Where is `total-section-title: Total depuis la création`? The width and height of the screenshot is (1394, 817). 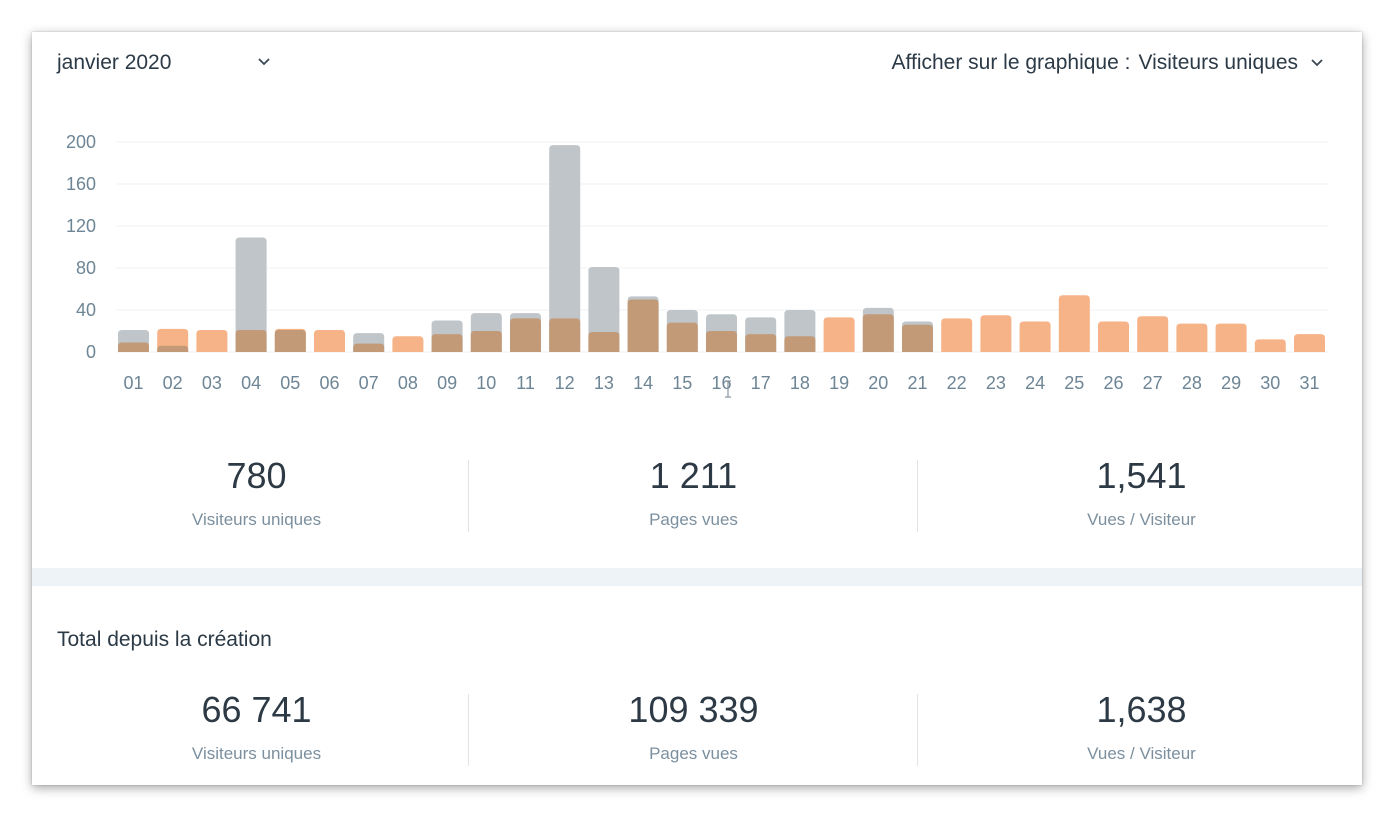
total-section-title: Total depuis la création is located at coordinates (164, 639).